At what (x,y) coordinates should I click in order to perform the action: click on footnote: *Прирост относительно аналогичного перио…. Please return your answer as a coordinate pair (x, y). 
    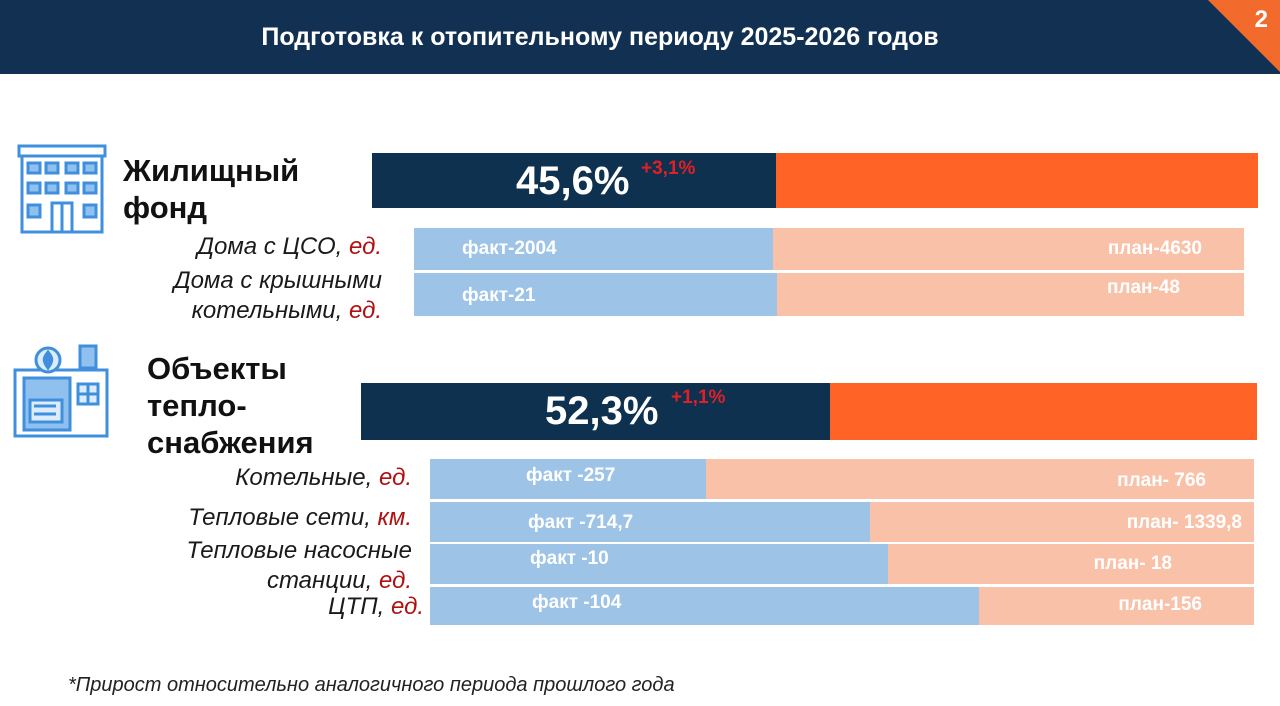
    Looking at the image, I should click on (371, 685).